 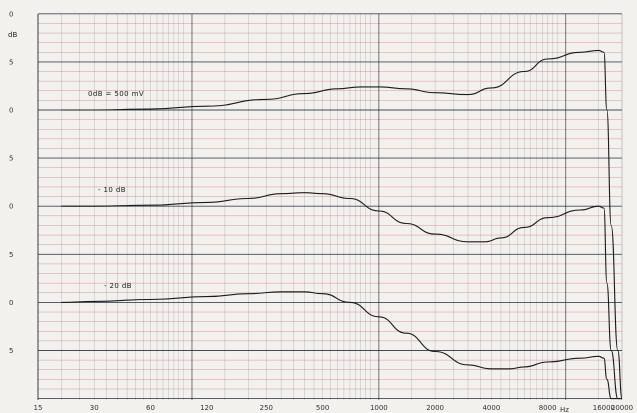 I want to click on x-tick-label: 4000, so click(x=491, y=408).